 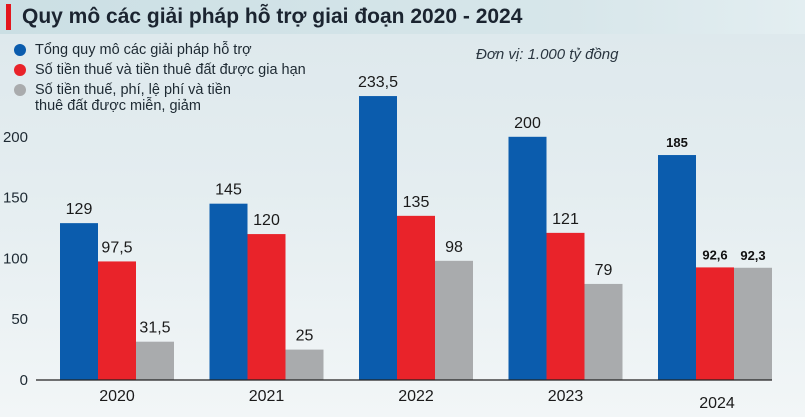 What do you see at coordinates (454, 320) in the screenshot?
I see `bar-3-2022` at bounding box center [454, 320].